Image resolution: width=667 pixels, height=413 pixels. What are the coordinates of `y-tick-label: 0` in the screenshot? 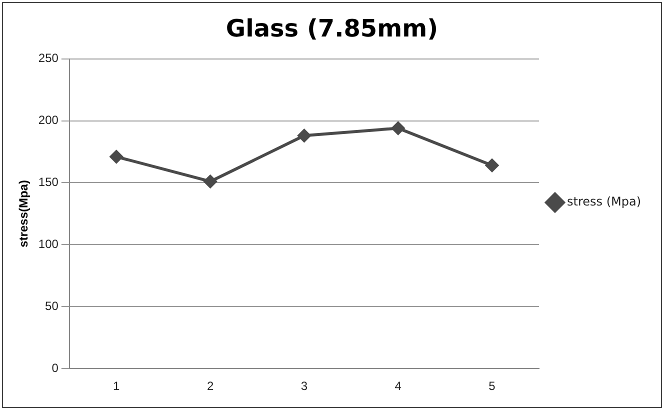 It's located at (55, 367).